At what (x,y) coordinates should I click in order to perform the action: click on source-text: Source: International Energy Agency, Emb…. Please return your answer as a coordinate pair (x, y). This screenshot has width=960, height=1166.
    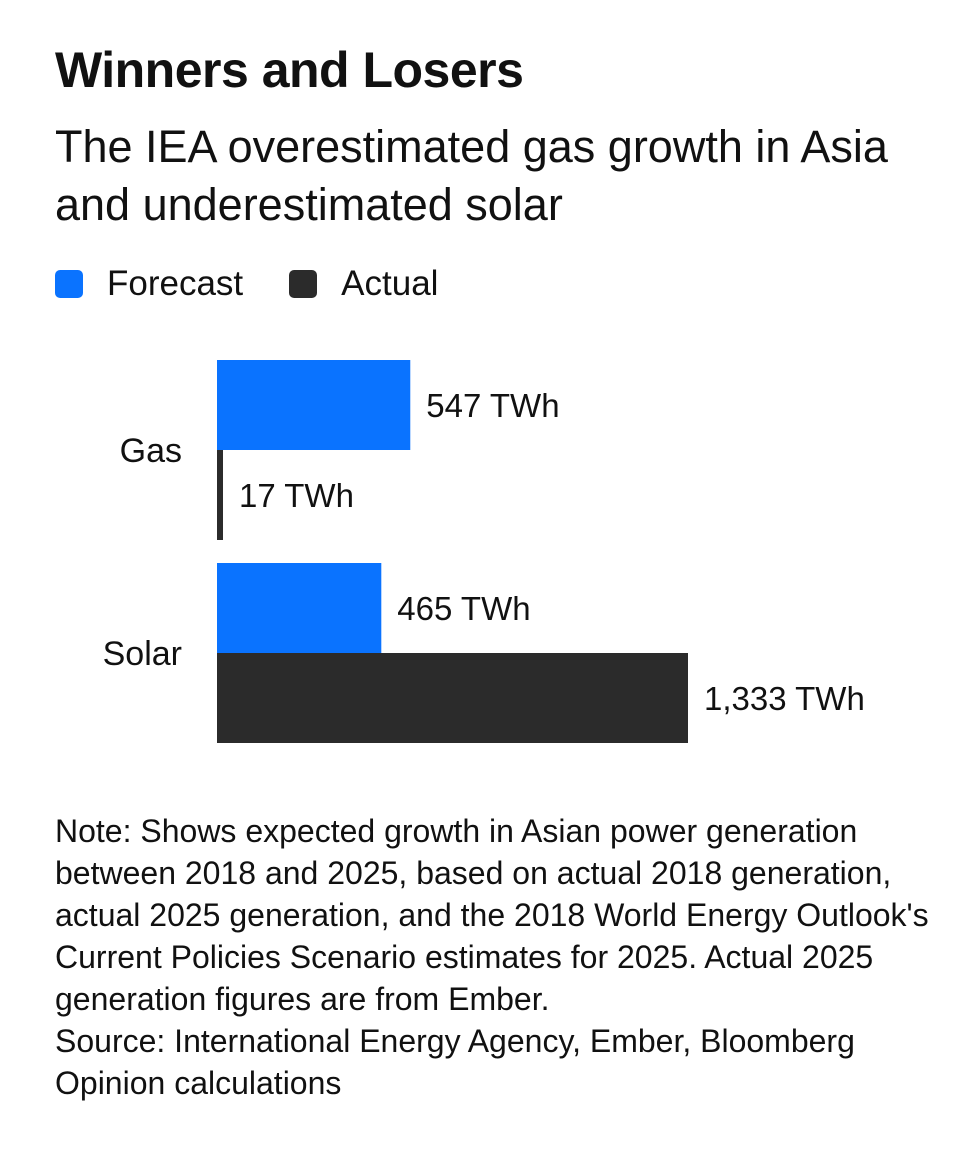
    Looking at the image, I should click on (455, 1062).